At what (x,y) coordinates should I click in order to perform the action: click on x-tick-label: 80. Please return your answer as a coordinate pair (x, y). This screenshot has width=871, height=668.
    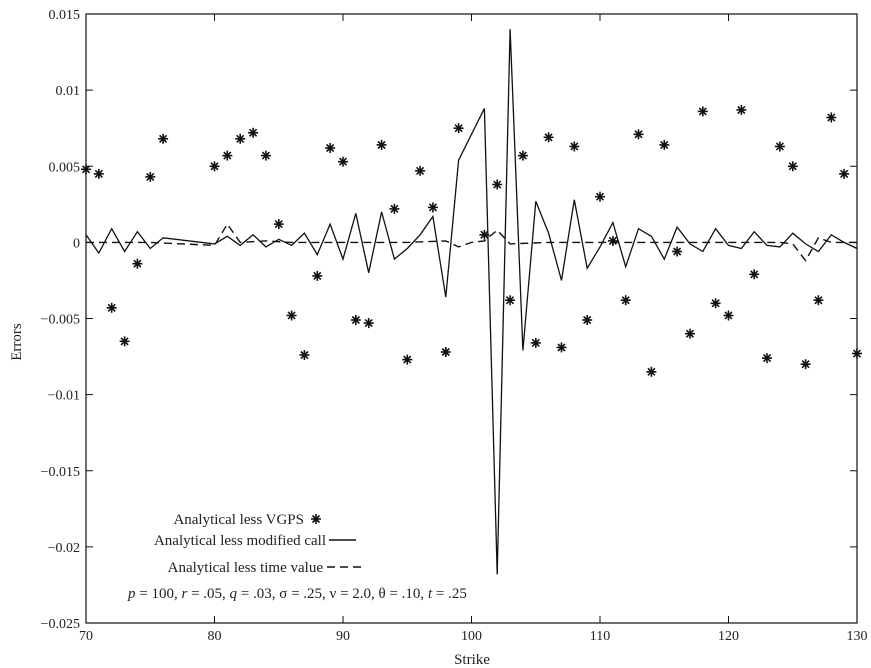
    Looking at the image, I should click on (215, 636).